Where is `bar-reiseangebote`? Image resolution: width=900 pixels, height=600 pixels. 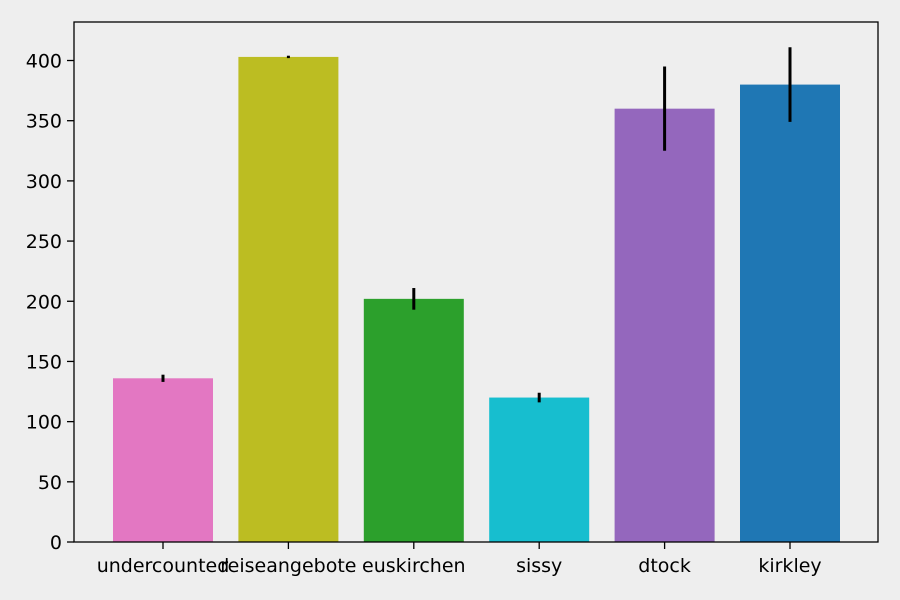 bar-reiseangebote is located at coordinates (288, 299).